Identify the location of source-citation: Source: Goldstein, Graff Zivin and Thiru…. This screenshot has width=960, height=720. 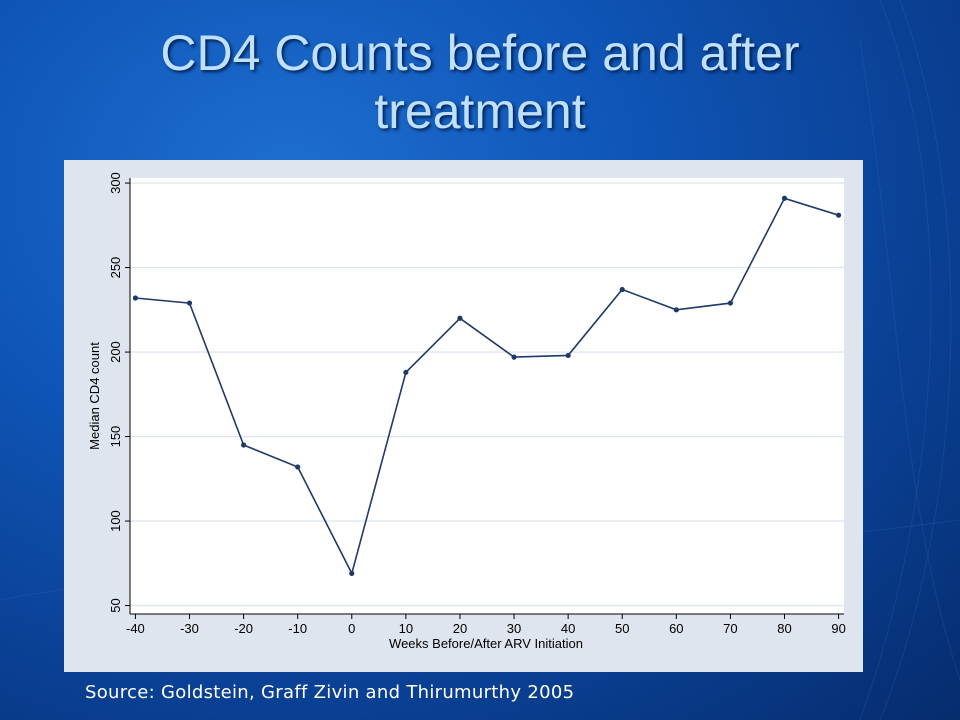
(330, 692).